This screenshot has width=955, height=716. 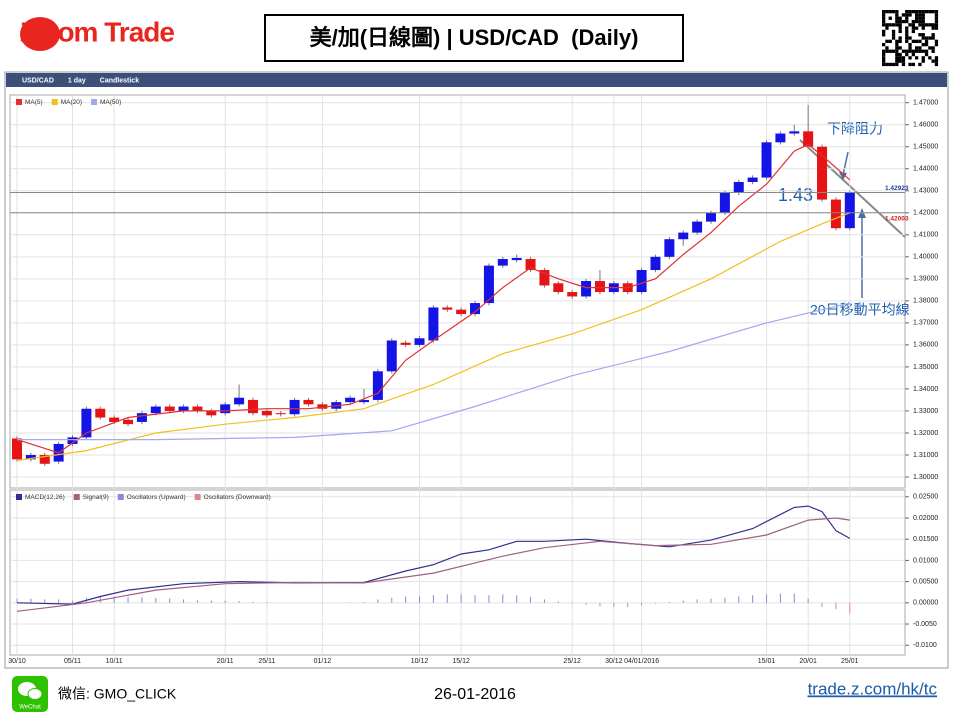 What do you see at coordinates (925, 279) in the screenshot?
I see `y-tick-label: 1.39000` at bounding box center [925, 279].